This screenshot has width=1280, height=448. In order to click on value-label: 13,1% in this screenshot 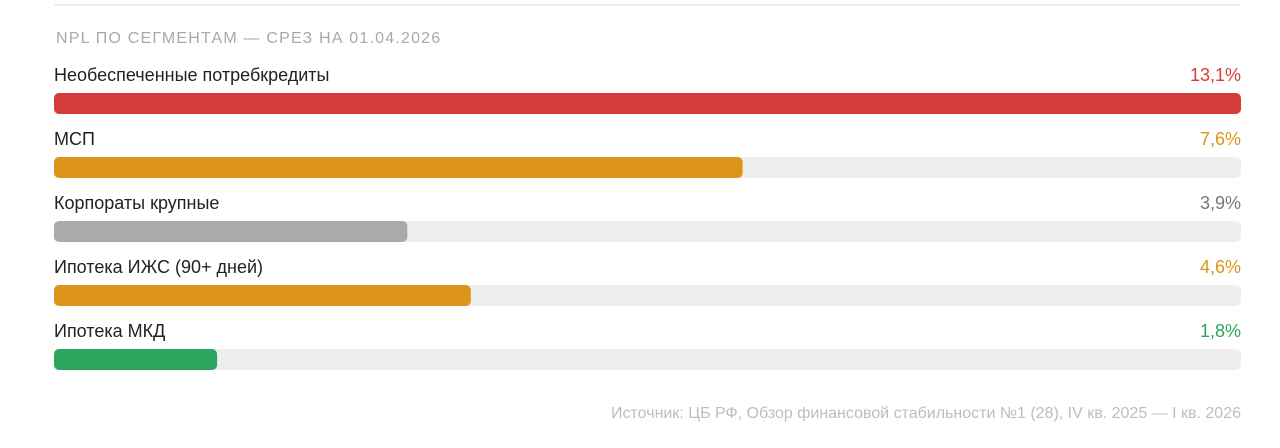, I will do `click(1215, 75)`.